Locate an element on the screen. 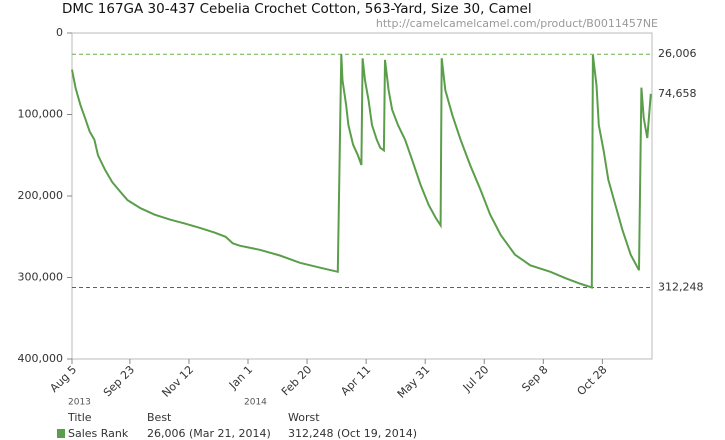 Image resolution: width=725 pixels, height=440 pixels. y-tick-label: 400,000 is located at coordinates (41, 358).